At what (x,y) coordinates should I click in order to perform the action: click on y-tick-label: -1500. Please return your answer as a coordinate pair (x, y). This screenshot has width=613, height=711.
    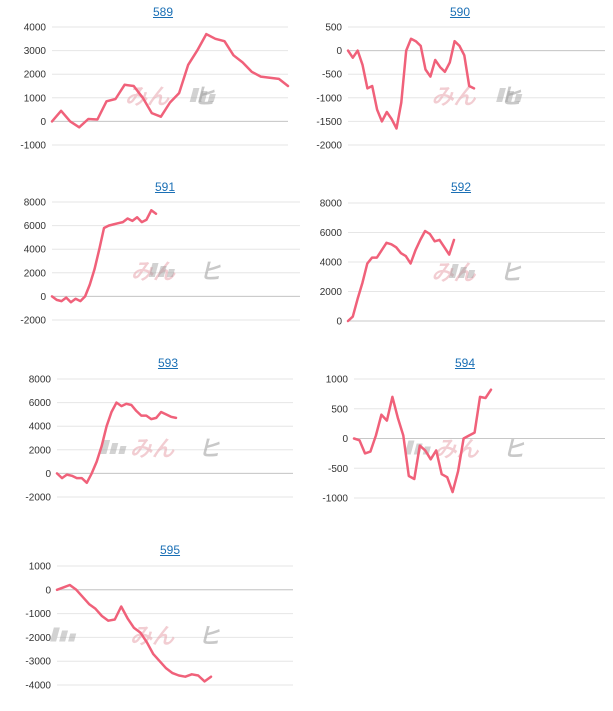
    Looking at the image, I should click on (329, 122).